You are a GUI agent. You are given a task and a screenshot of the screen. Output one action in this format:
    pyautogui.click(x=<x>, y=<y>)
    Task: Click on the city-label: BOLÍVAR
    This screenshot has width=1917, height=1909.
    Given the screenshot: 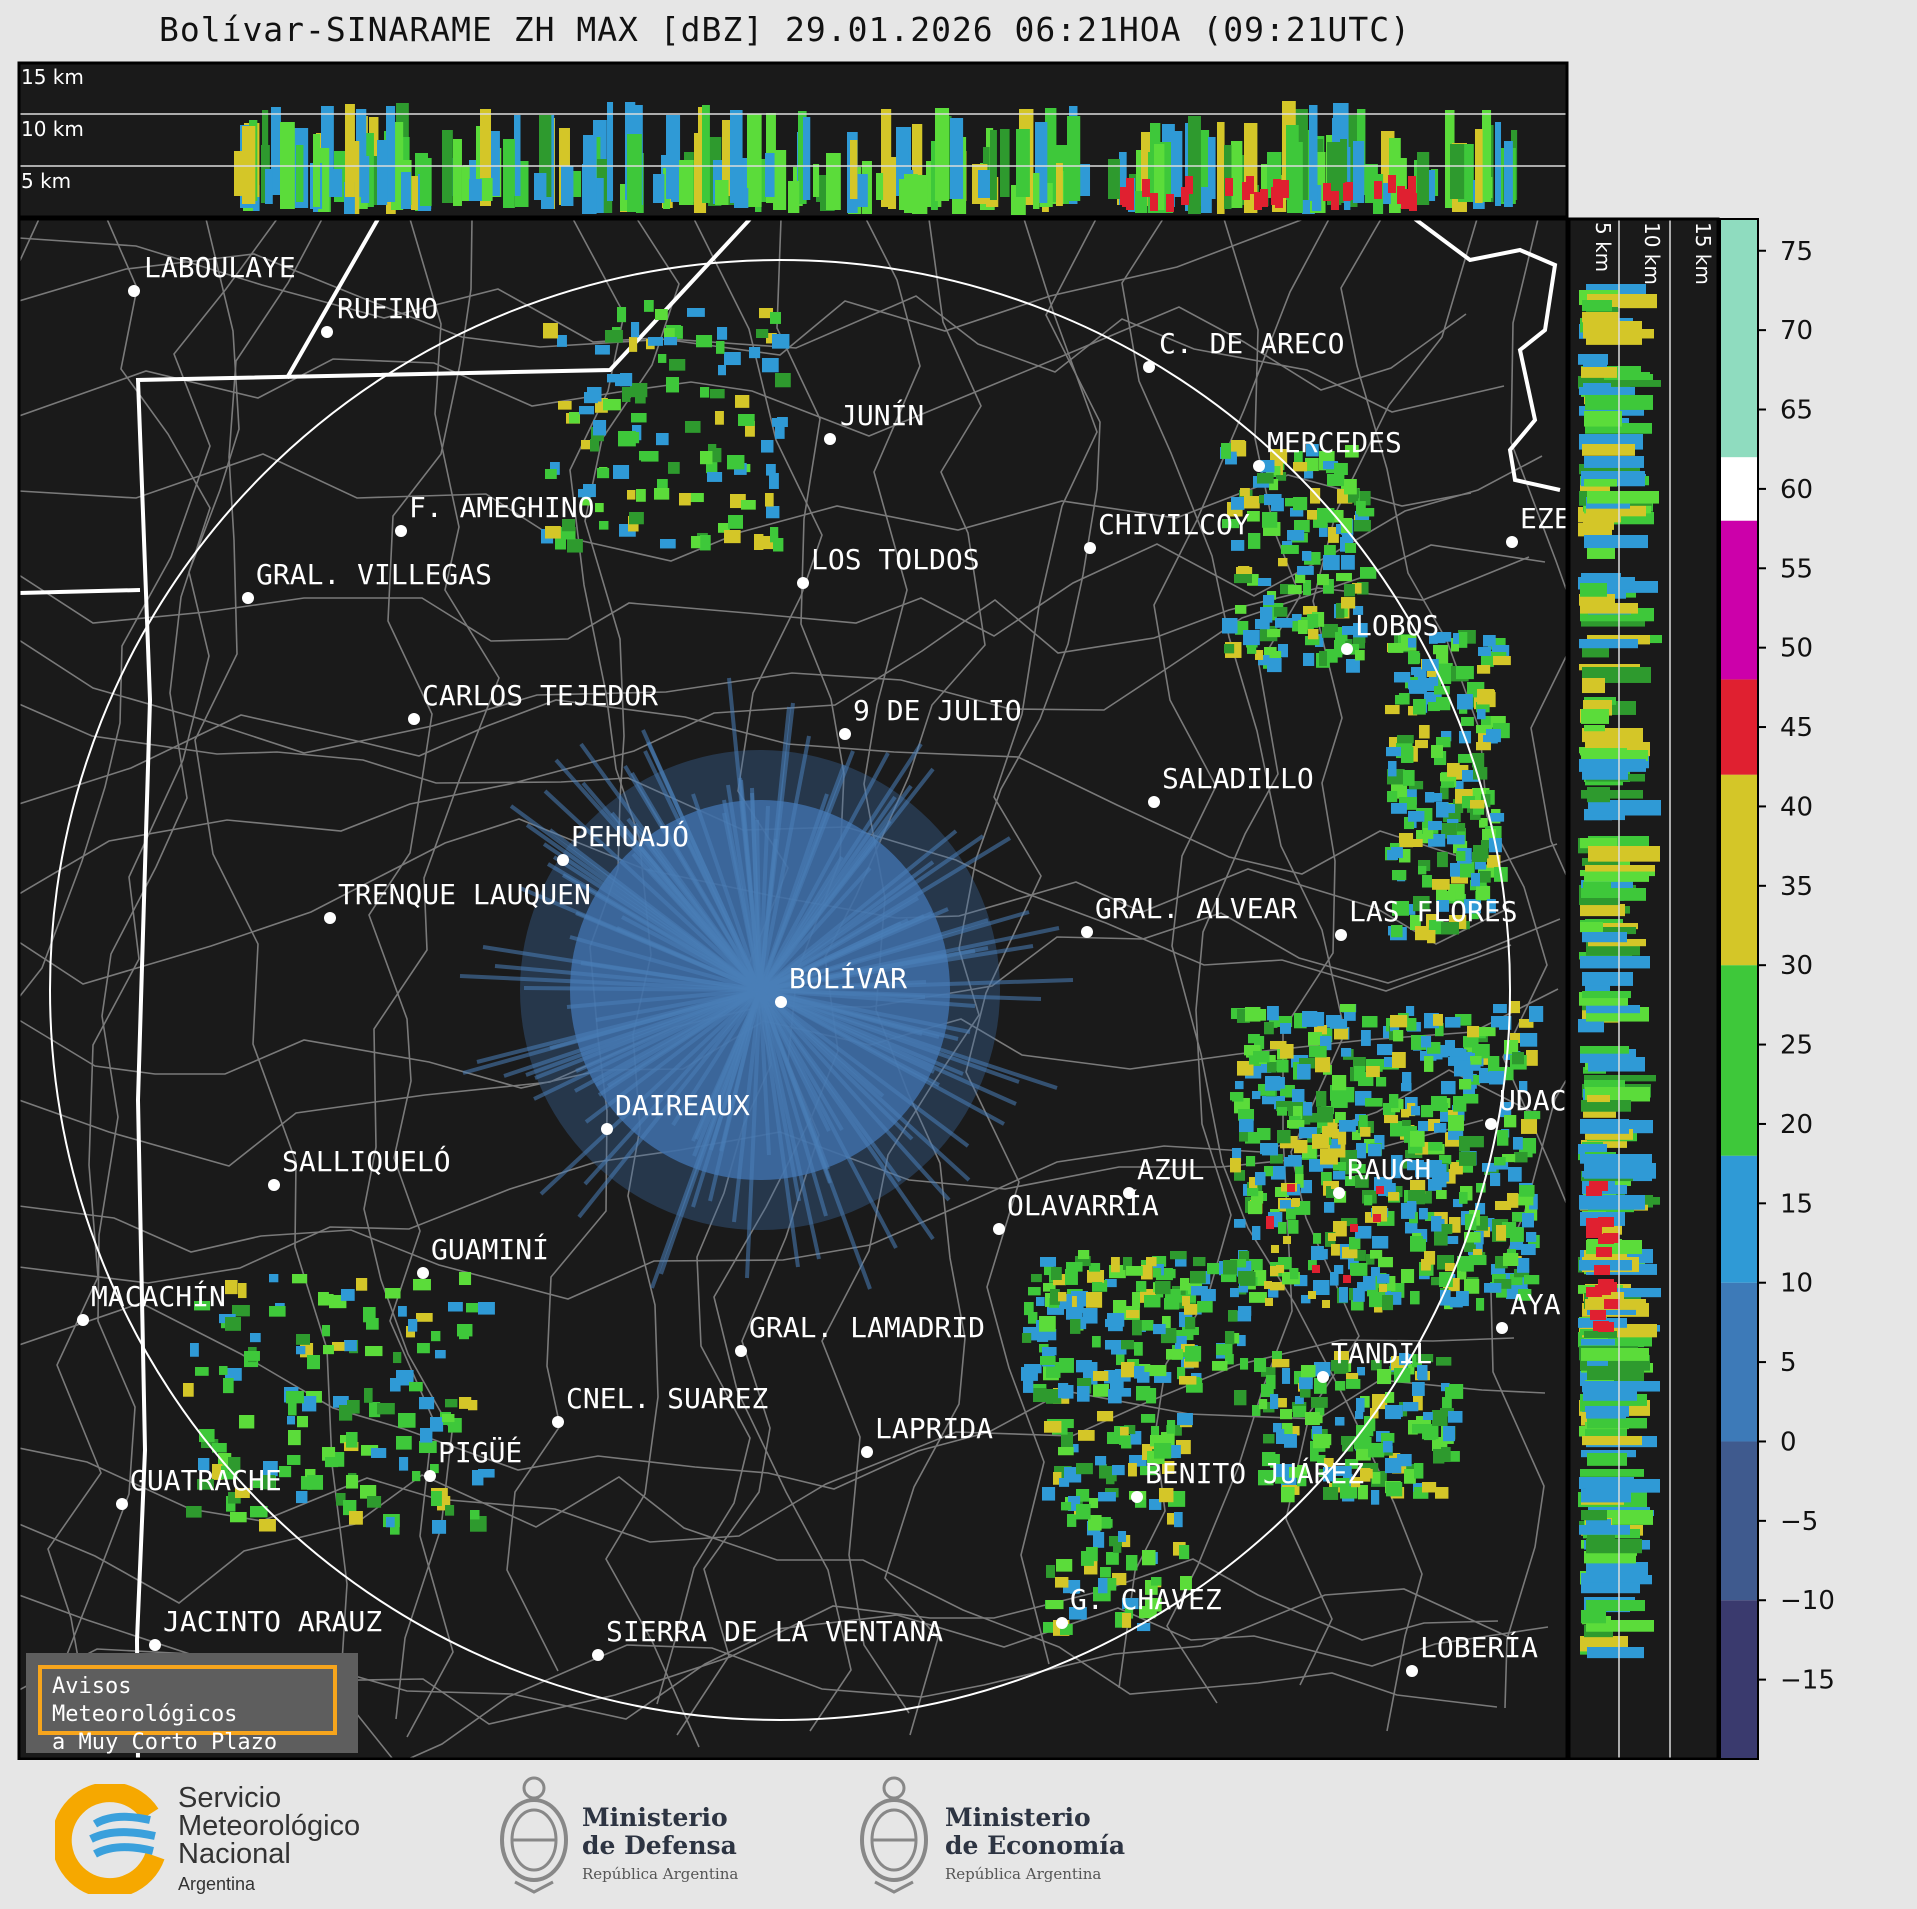 What is the action you would take?
    pyautogui.click(x=848, y=978)
    